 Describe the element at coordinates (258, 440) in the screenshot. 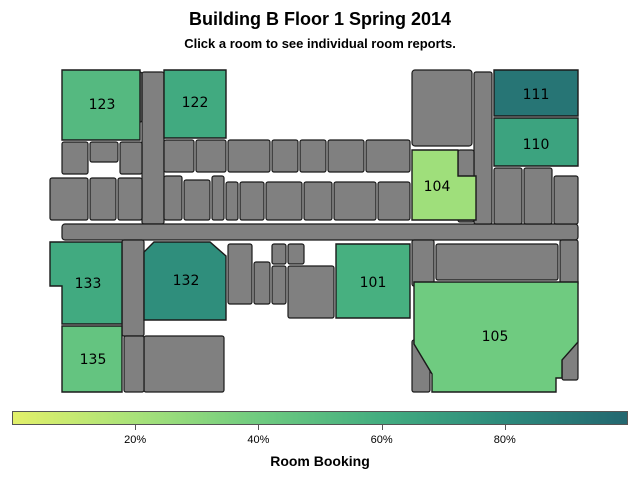

I see `color-scale-tick-label: 40%` at that location.